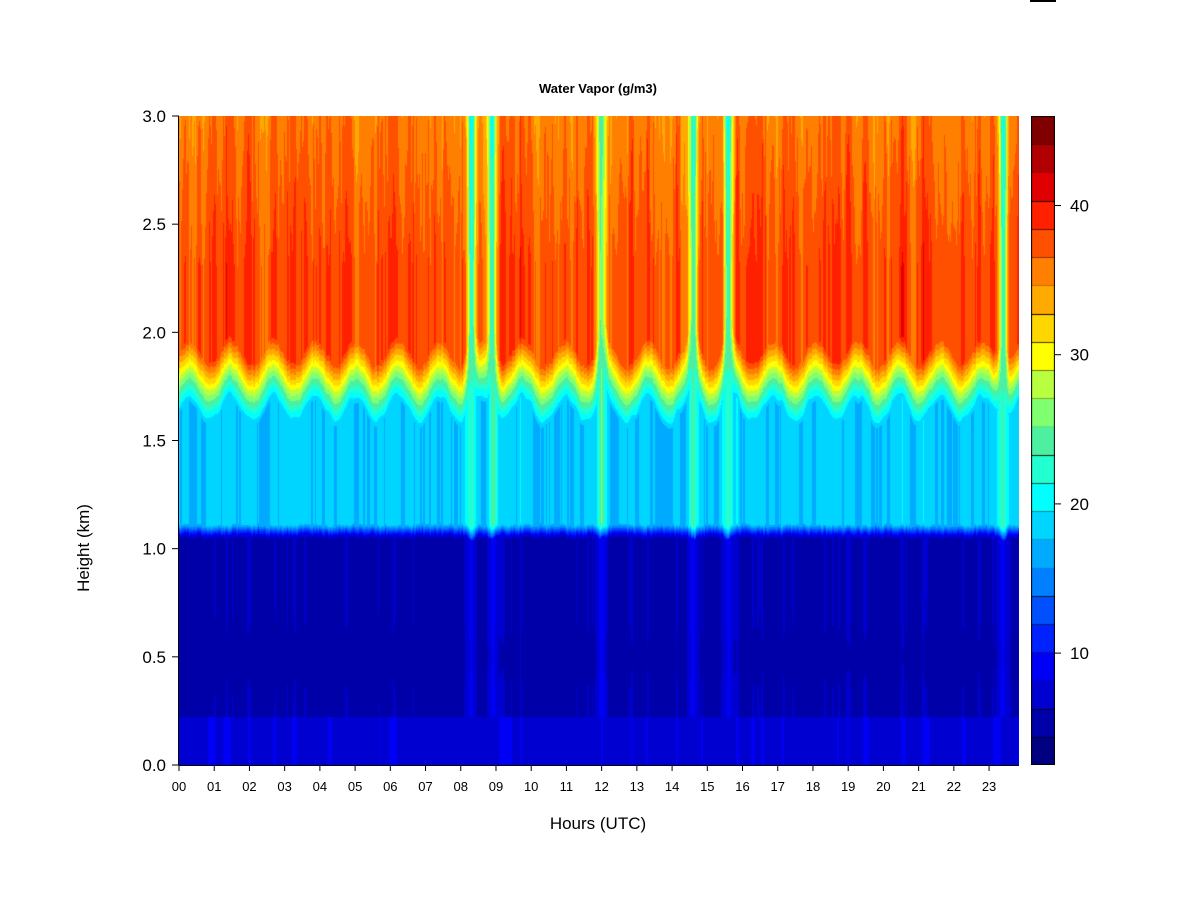 Image resolution: width=1200 pixels, height=900 pixels. Describe the element at coordinates (284, 786) in the screenshot. I see `x-tick-label: 03` at that location.